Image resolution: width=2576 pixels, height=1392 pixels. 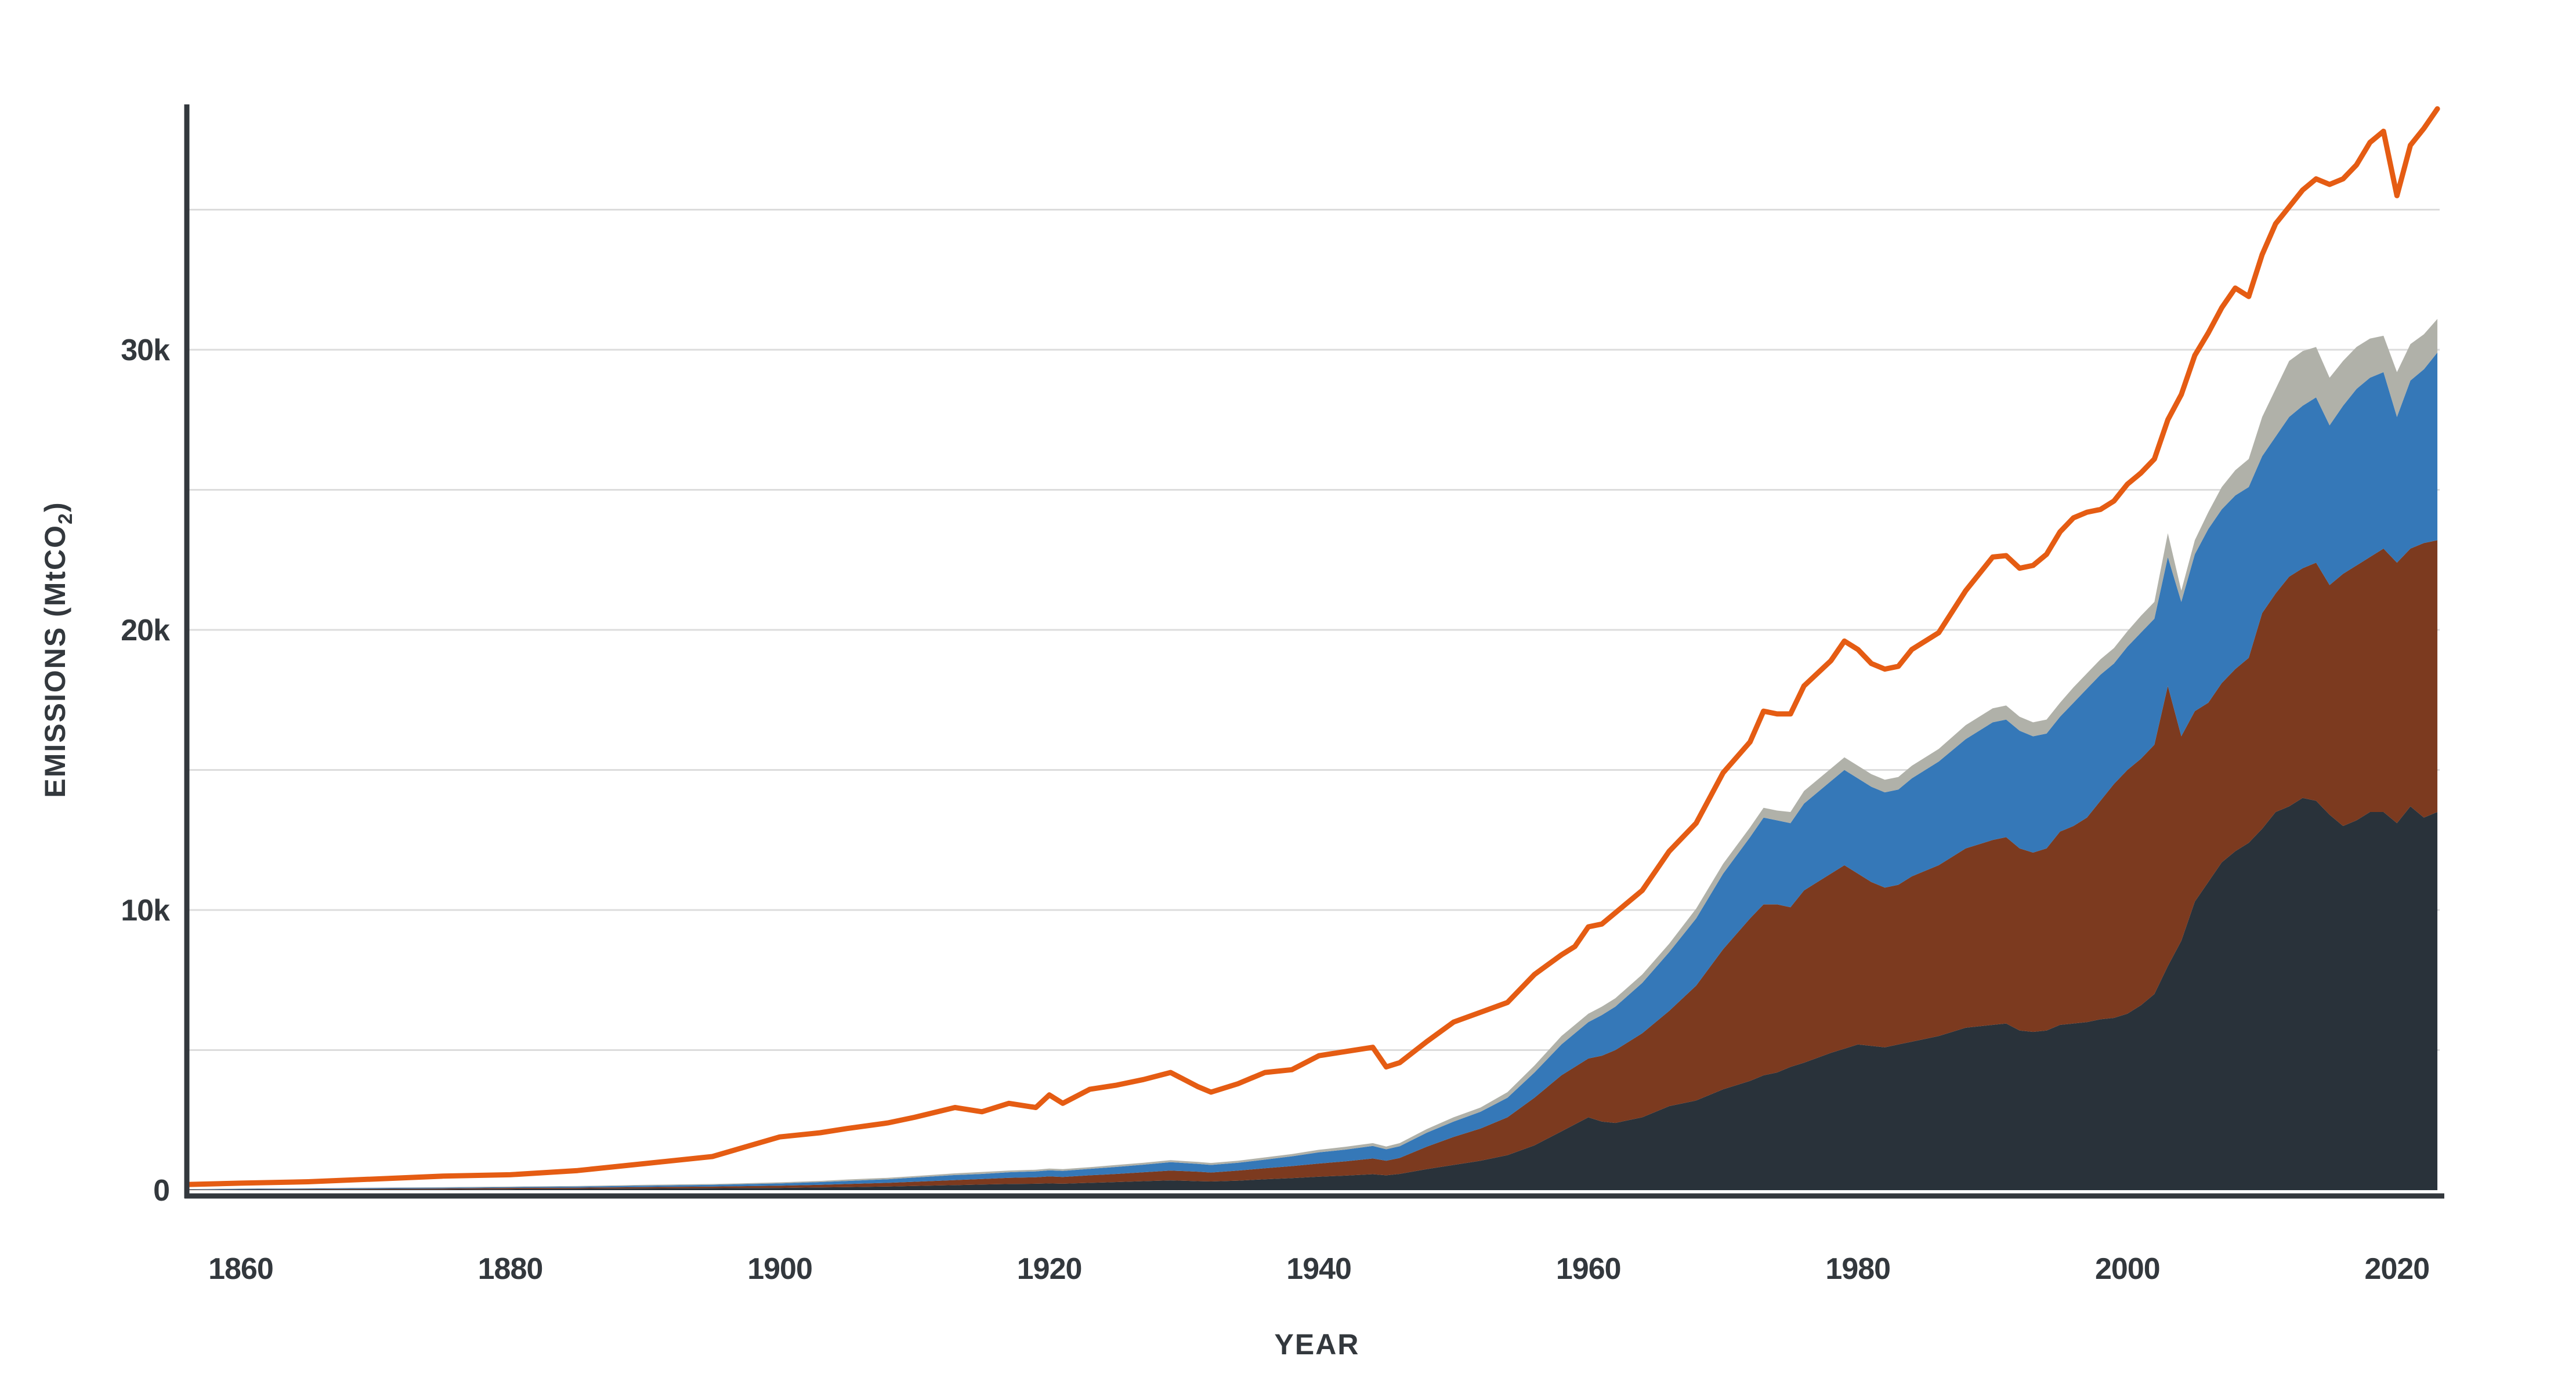 I want to click on x-tick-label-1920: 1920, so click(x=1049, y=1269).